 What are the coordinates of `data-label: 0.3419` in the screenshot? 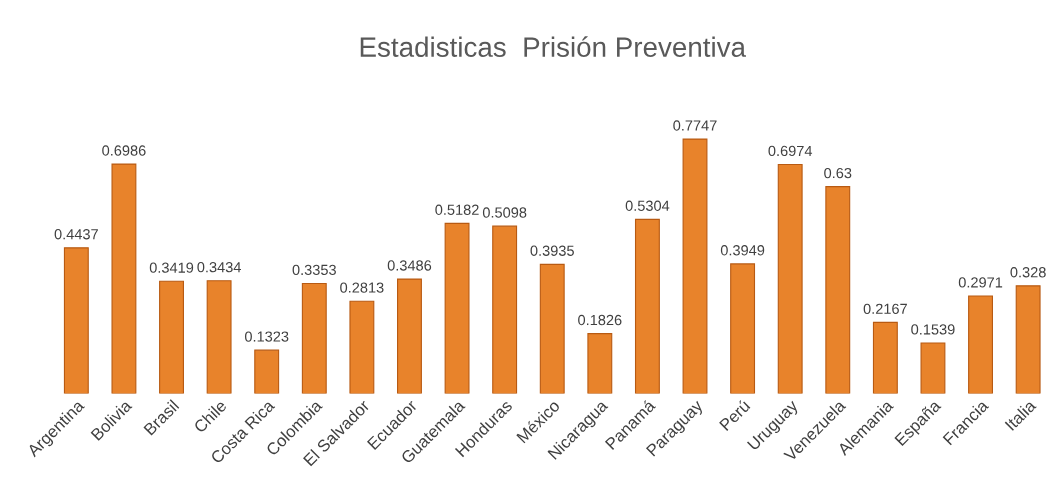 It's located at (171, 267).